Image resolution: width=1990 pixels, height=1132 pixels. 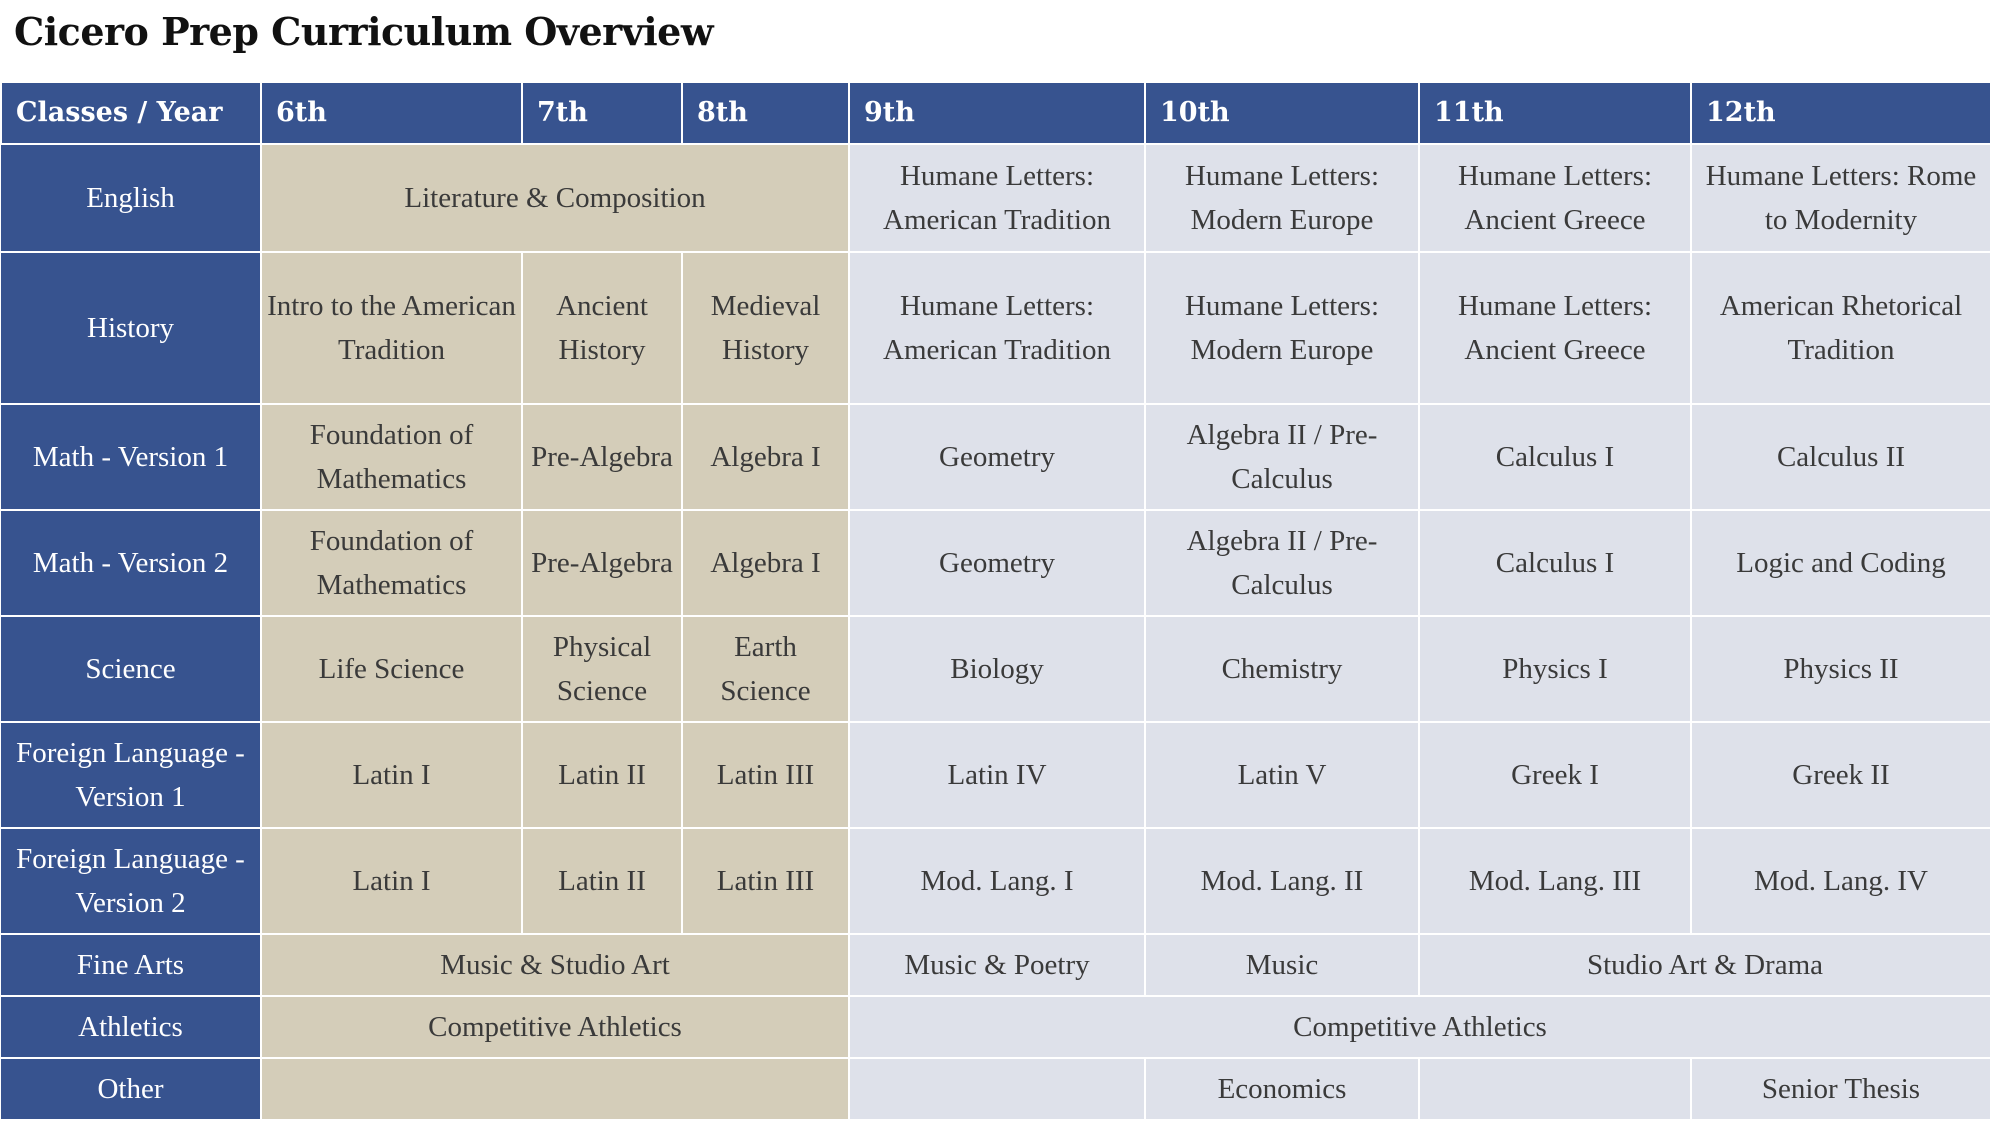 What do you see at coordinates (1419, 1027) in the screenshot?
I see `athletics-high-school: Competitive Athletics` at bounding box center [1419, 1027].